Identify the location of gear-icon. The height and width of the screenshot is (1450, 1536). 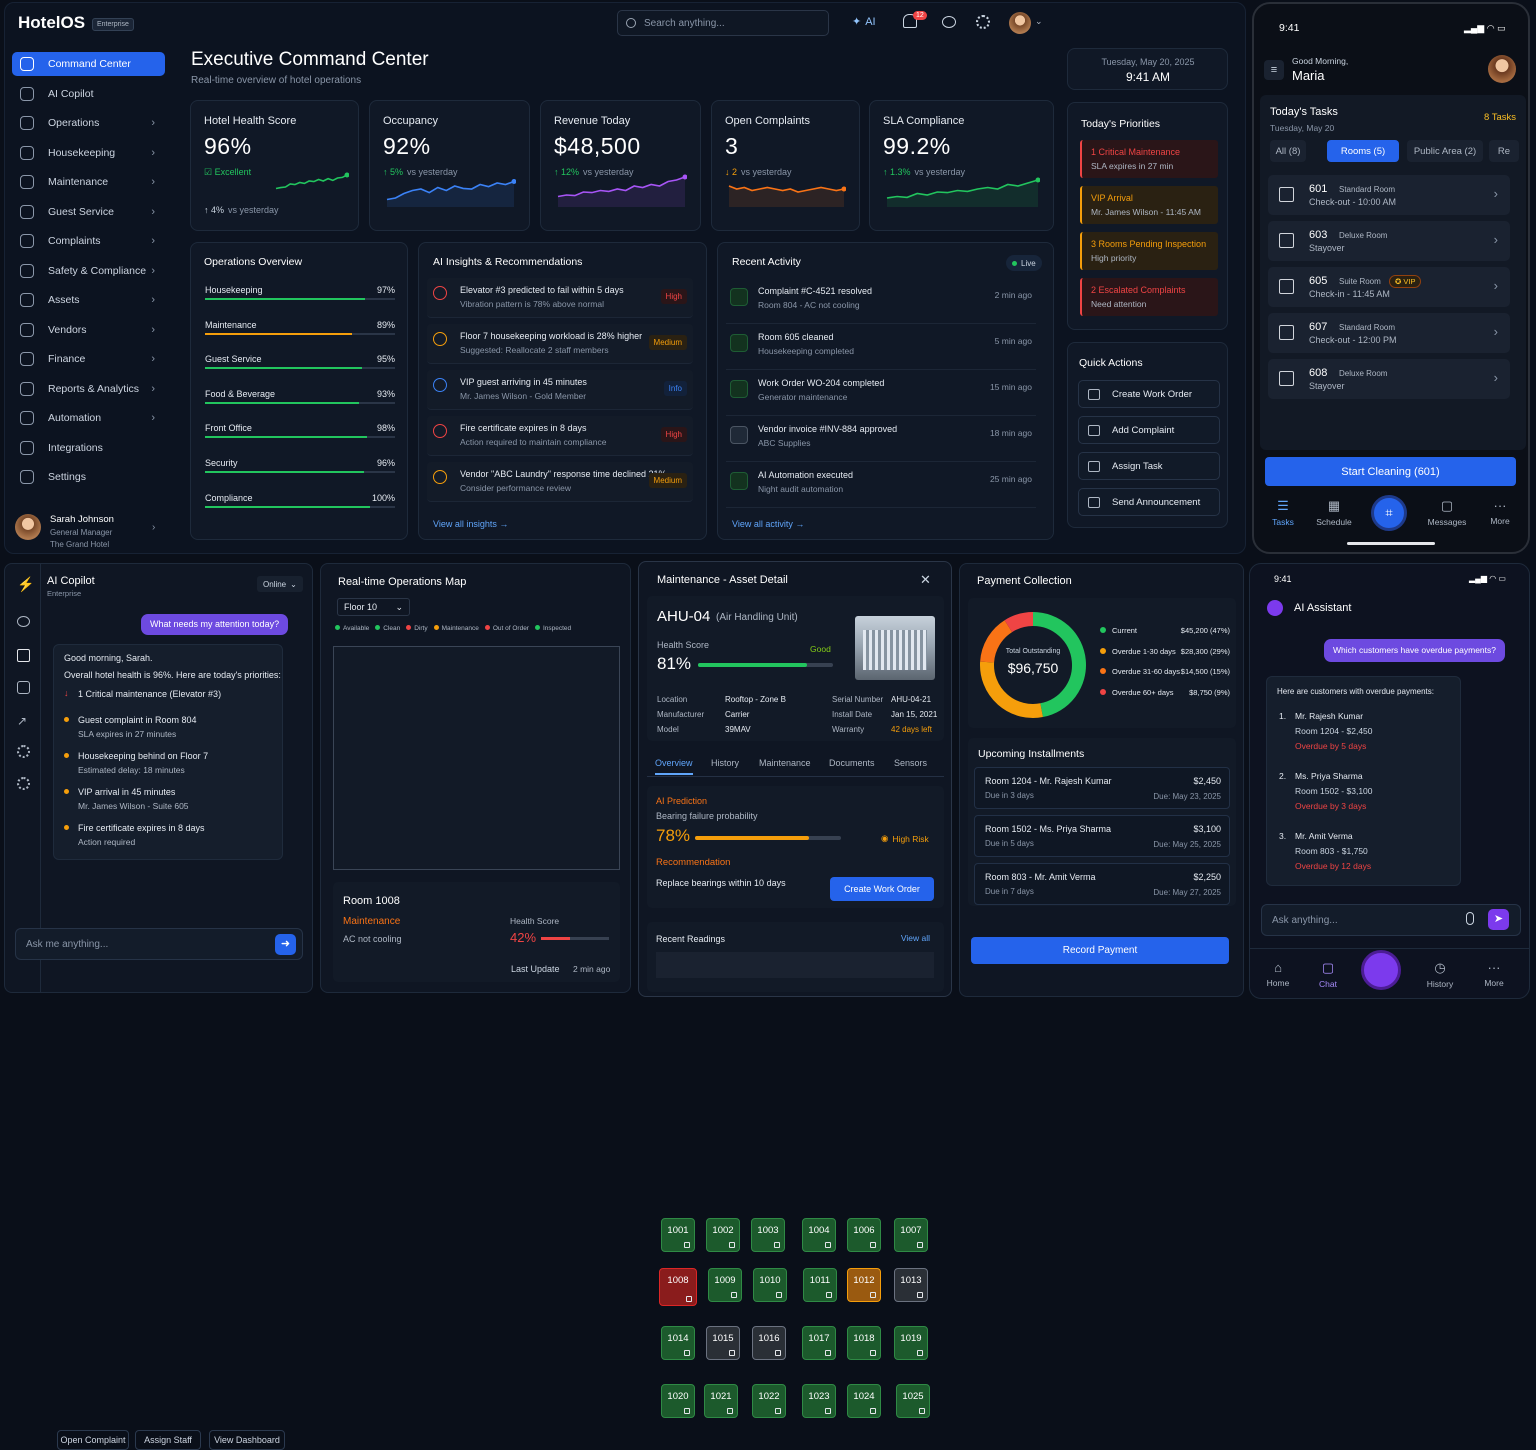
(983, 22).